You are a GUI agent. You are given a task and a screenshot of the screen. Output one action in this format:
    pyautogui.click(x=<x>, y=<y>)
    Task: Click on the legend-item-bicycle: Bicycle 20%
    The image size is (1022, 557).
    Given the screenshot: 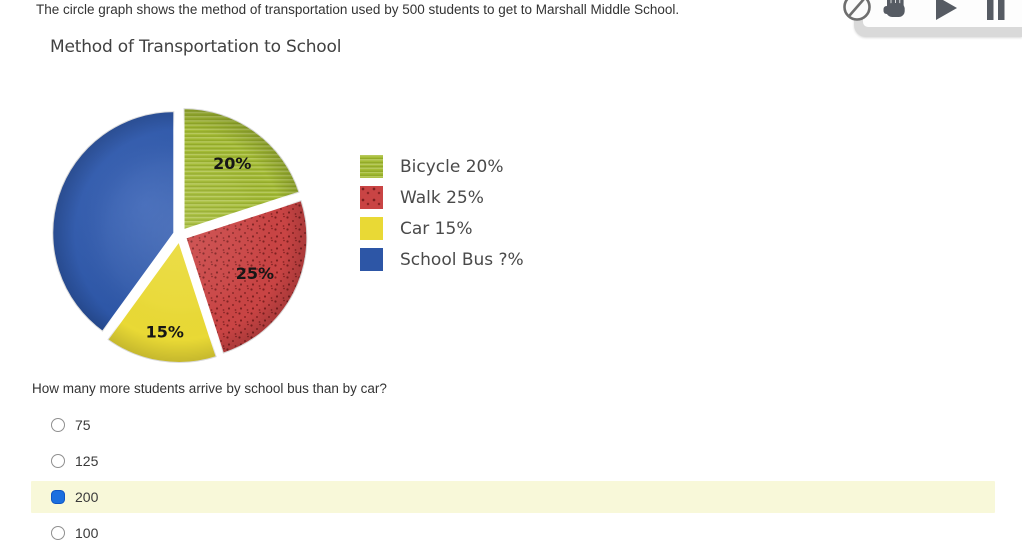 What is the action you would take?
    pyautogui.click(x=442, y=166)
    